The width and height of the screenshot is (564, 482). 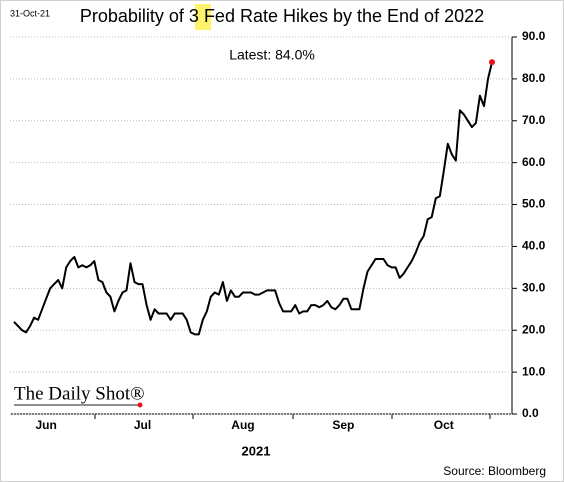 What do you see at coordinates (534, 371) in the screenshot?
I see `y-tick-label: 10.0` at bounding box center [534, 371].